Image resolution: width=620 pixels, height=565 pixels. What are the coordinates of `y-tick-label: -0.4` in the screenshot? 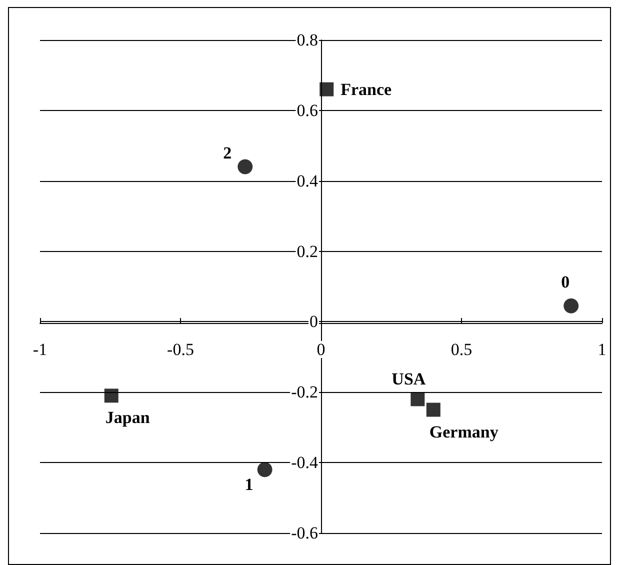 It's located at (304, 462).